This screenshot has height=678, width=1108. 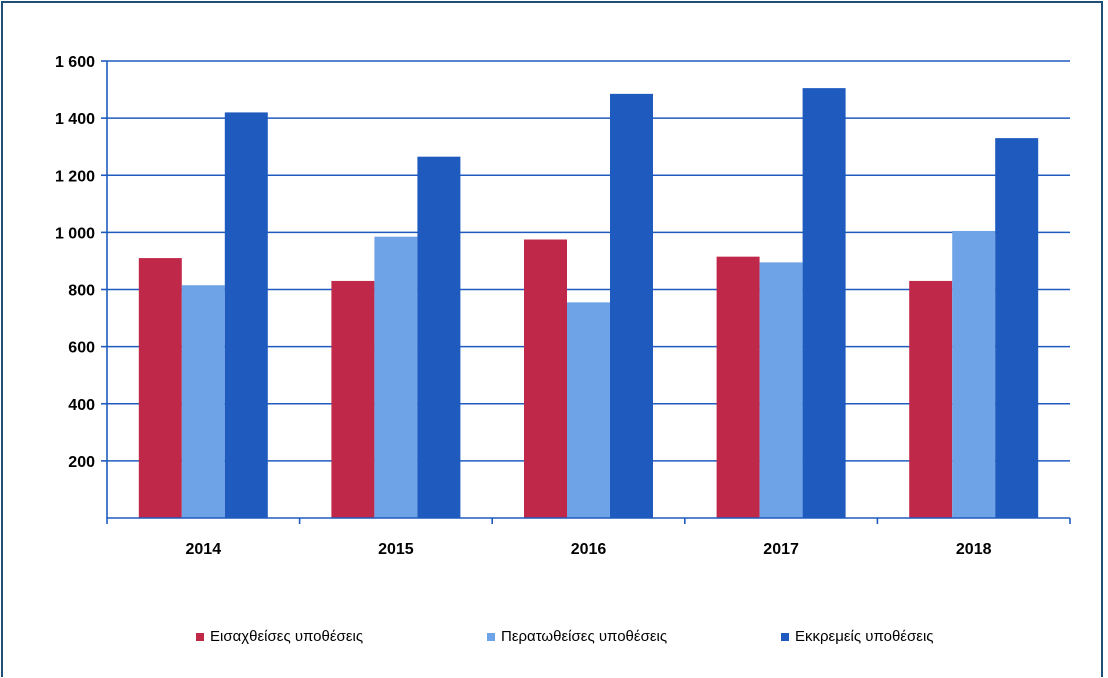 I want to click on legend-label-3: Εκκρεμείς υποθέσεις, so click(x=864, y=636).